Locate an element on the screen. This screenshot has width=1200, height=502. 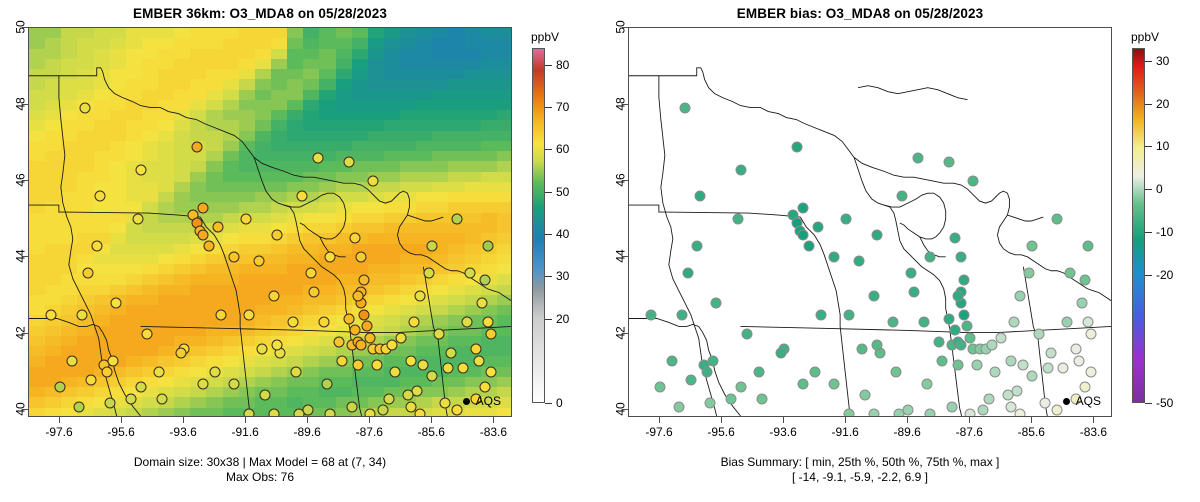
colorbar-tick-label: 10 is located at coordinates (1163, 146).